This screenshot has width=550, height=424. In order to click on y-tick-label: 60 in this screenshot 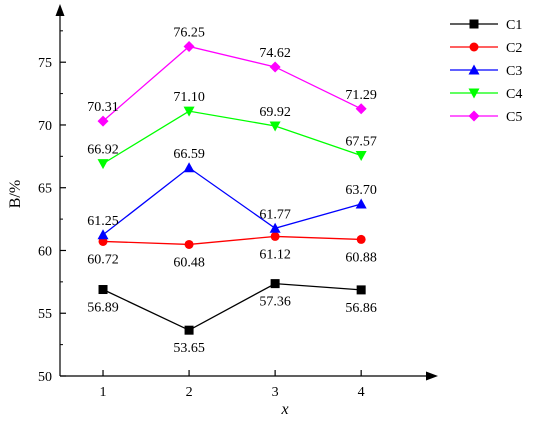, I will do `click(45, 251)`.